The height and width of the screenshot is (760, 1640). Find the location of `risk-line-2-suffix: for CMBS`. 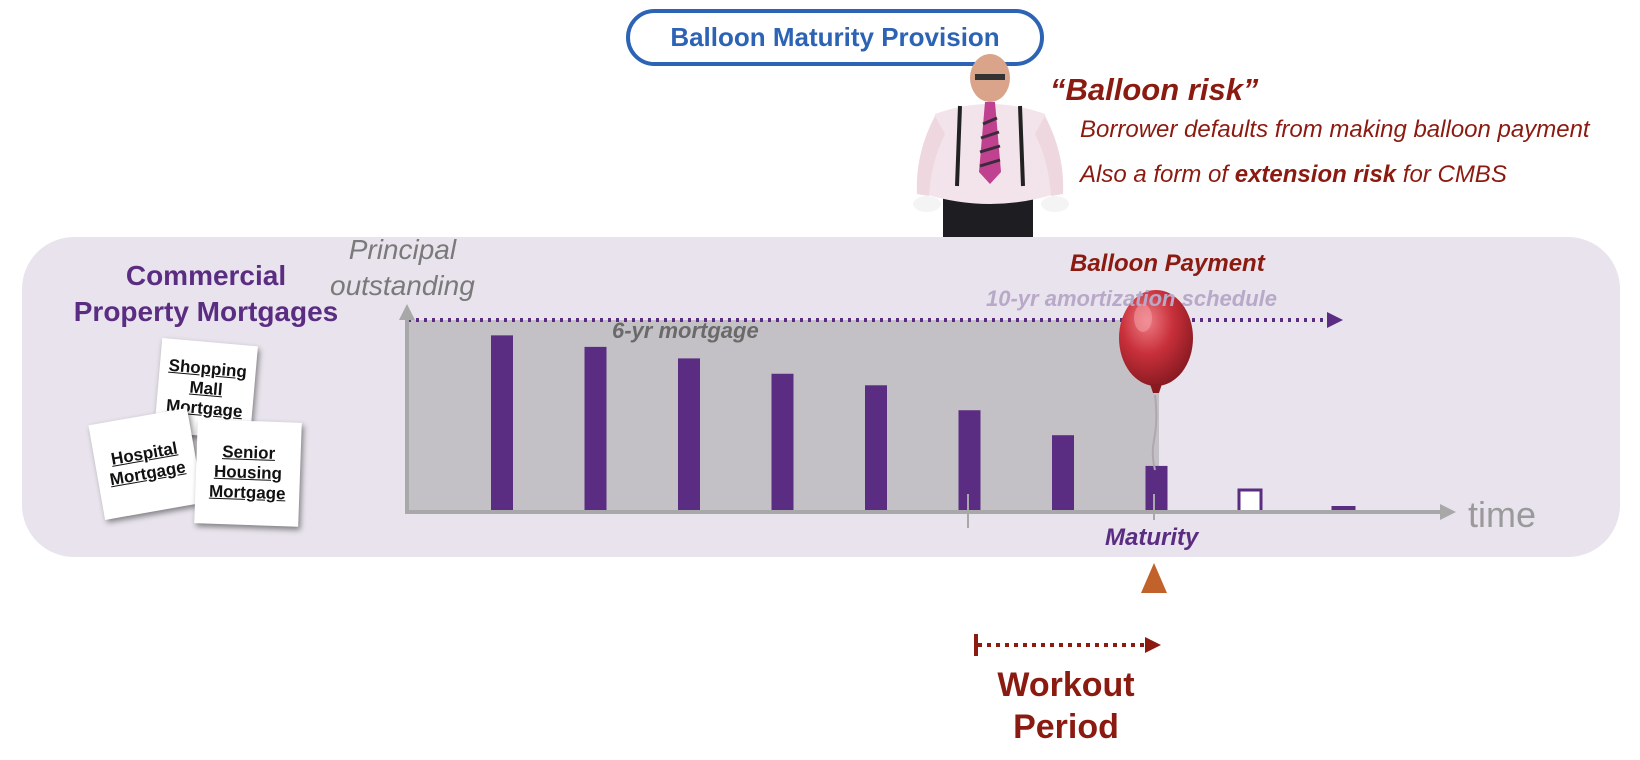

risk-line-2-suffix: for CMBS is located at coordinates (1451, 174).